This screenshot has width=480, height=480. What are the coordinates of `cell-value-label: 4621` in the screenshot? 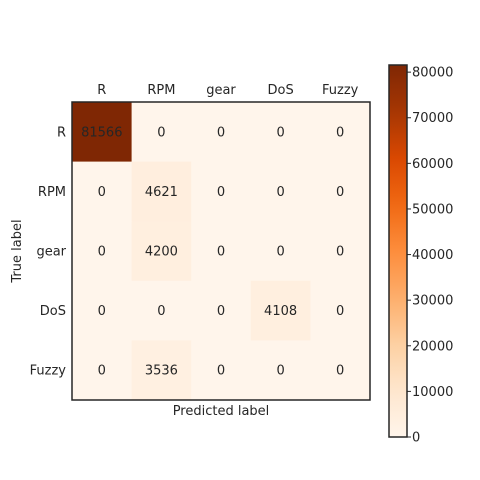 It's located at (161, 192).